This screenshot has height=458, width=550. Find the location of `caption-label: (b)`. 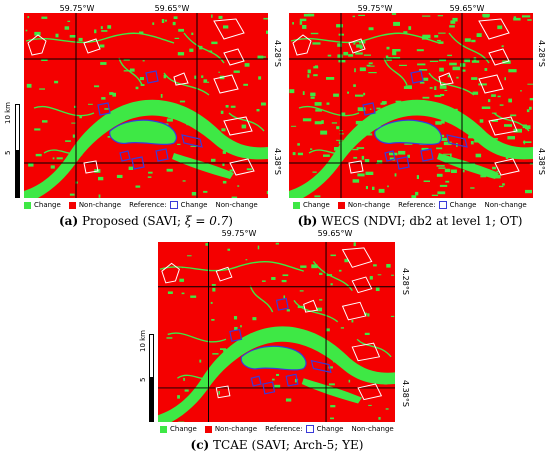

caption-label: (b) is located at coordinates (307, 221).